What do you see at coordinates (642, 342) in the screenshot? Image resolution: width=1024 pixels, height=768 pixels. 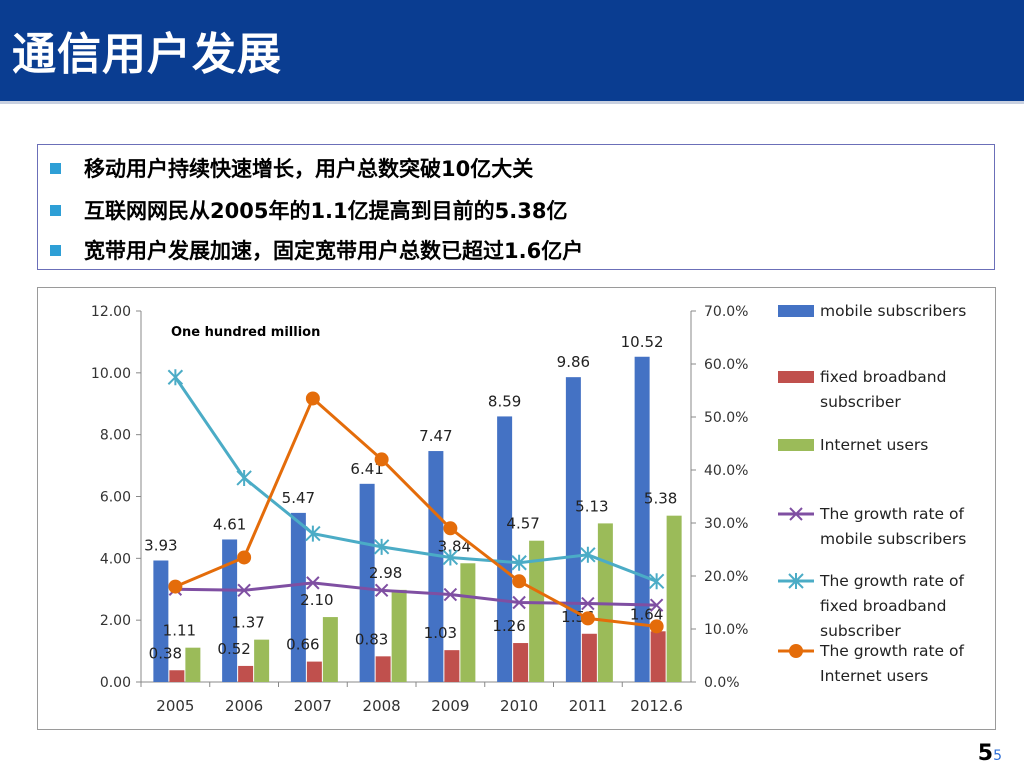 I see `bar-data-label: 10.52` at bounding box center [642, 342].